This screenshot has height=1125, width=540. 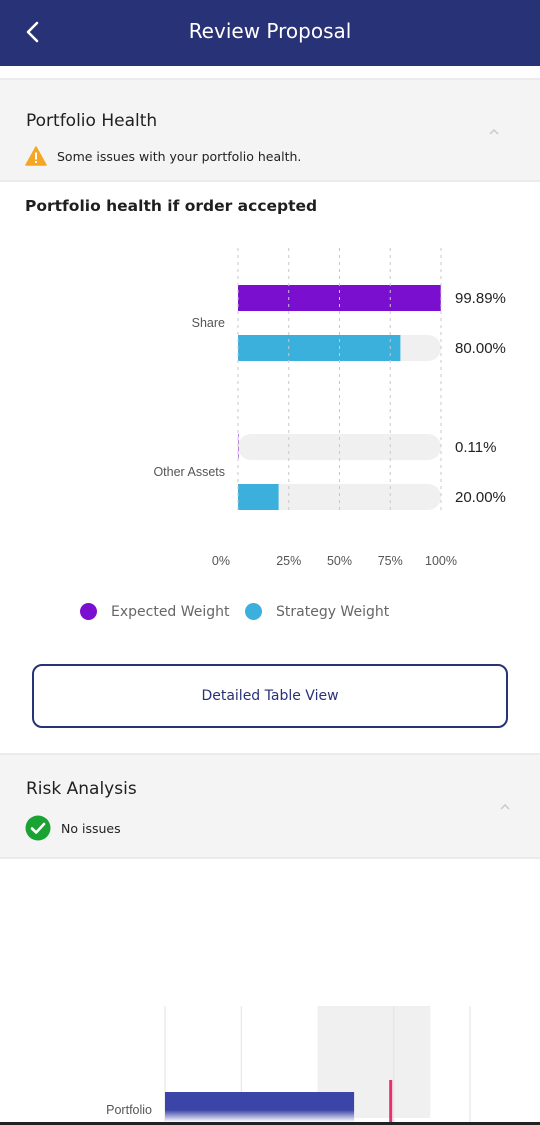 I want to click on risk-analysis-section: Risk Analysis No issues, so click(x=270, y=806).